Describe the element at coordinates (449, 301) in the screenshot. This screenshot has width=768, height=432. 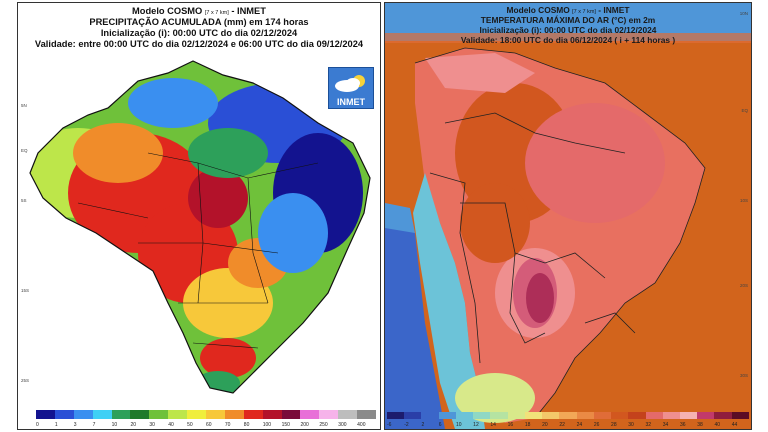
I see `andes-cool-region` at that location.